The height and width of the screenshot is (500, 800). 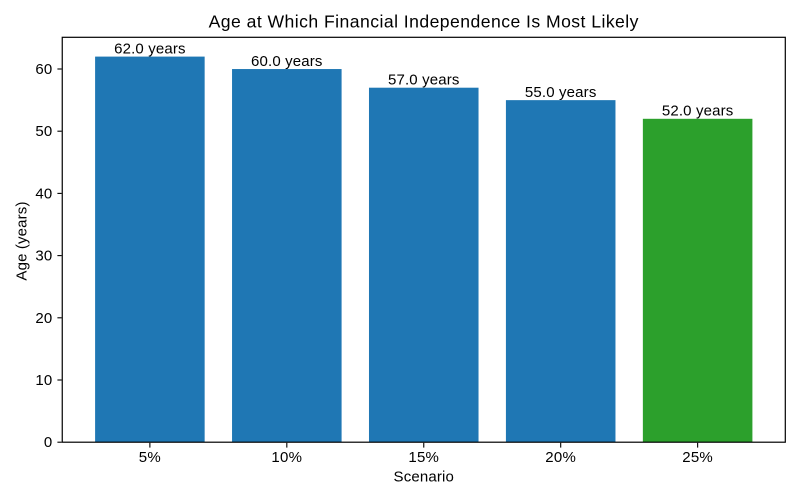 I want to click on svg-text: 40, so click(x=43, y=193).